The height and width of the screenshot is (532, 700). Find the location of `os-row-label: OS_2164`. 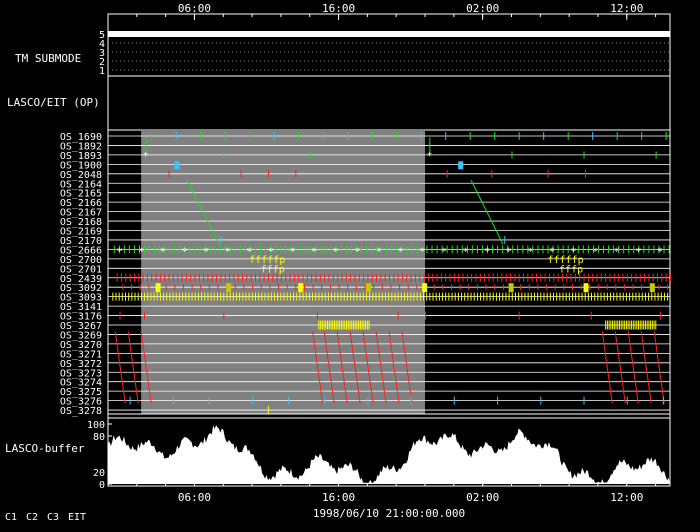

os-row-label: OS_2164 is located at coordinates (81, 184).